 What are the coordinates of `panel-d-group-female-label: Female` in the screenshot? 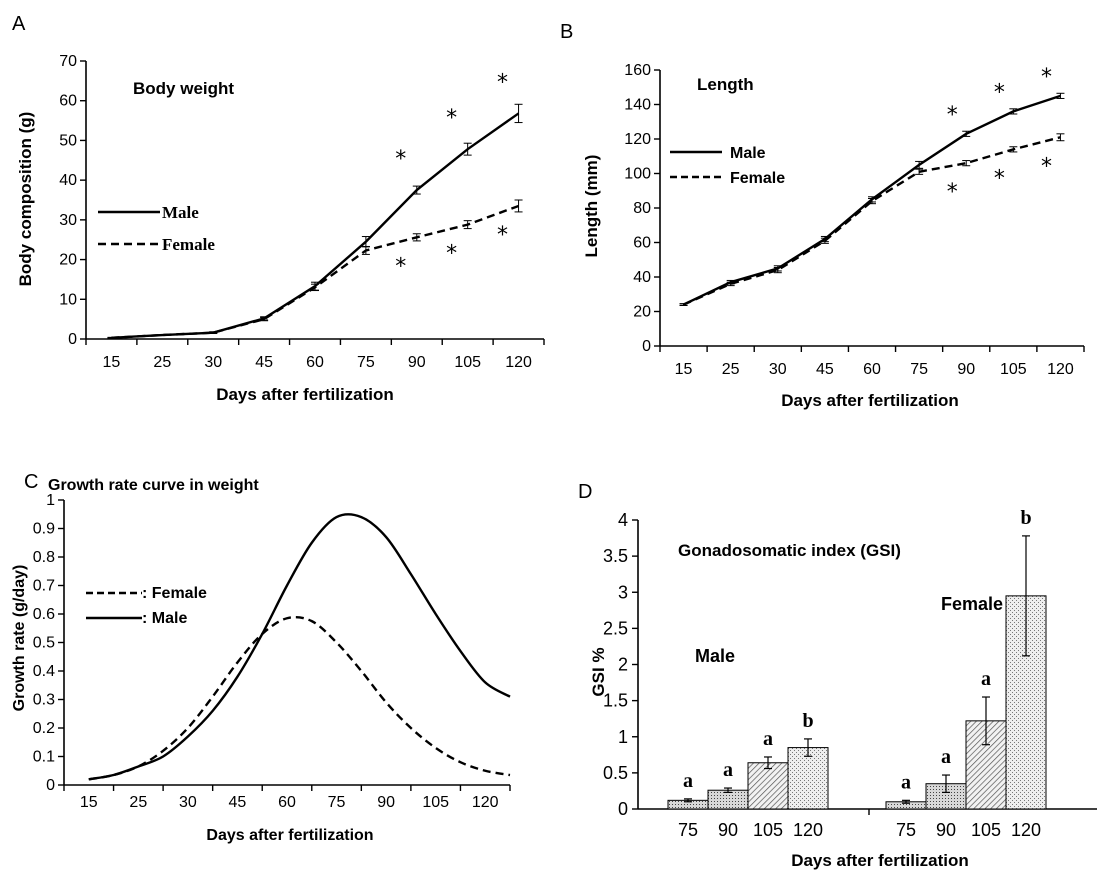 It's located at (972, 604).